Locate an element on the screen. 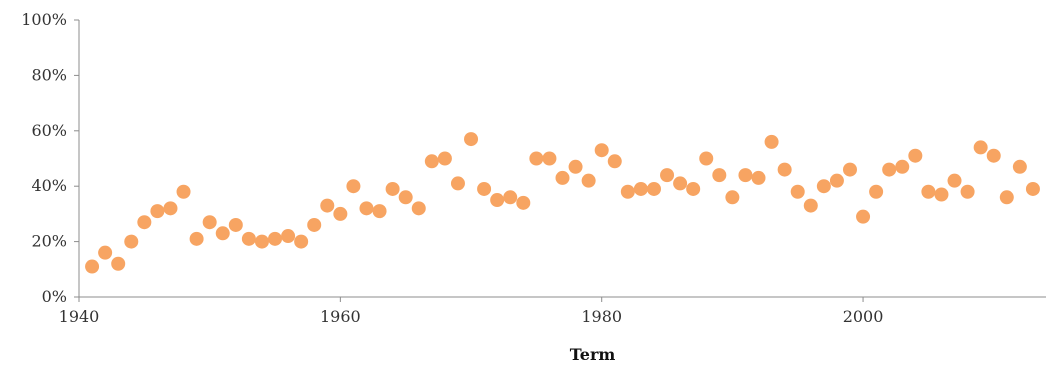  x-axis-ticks: 1940 1960 1980 2000 is located at coordinates (471, 311).